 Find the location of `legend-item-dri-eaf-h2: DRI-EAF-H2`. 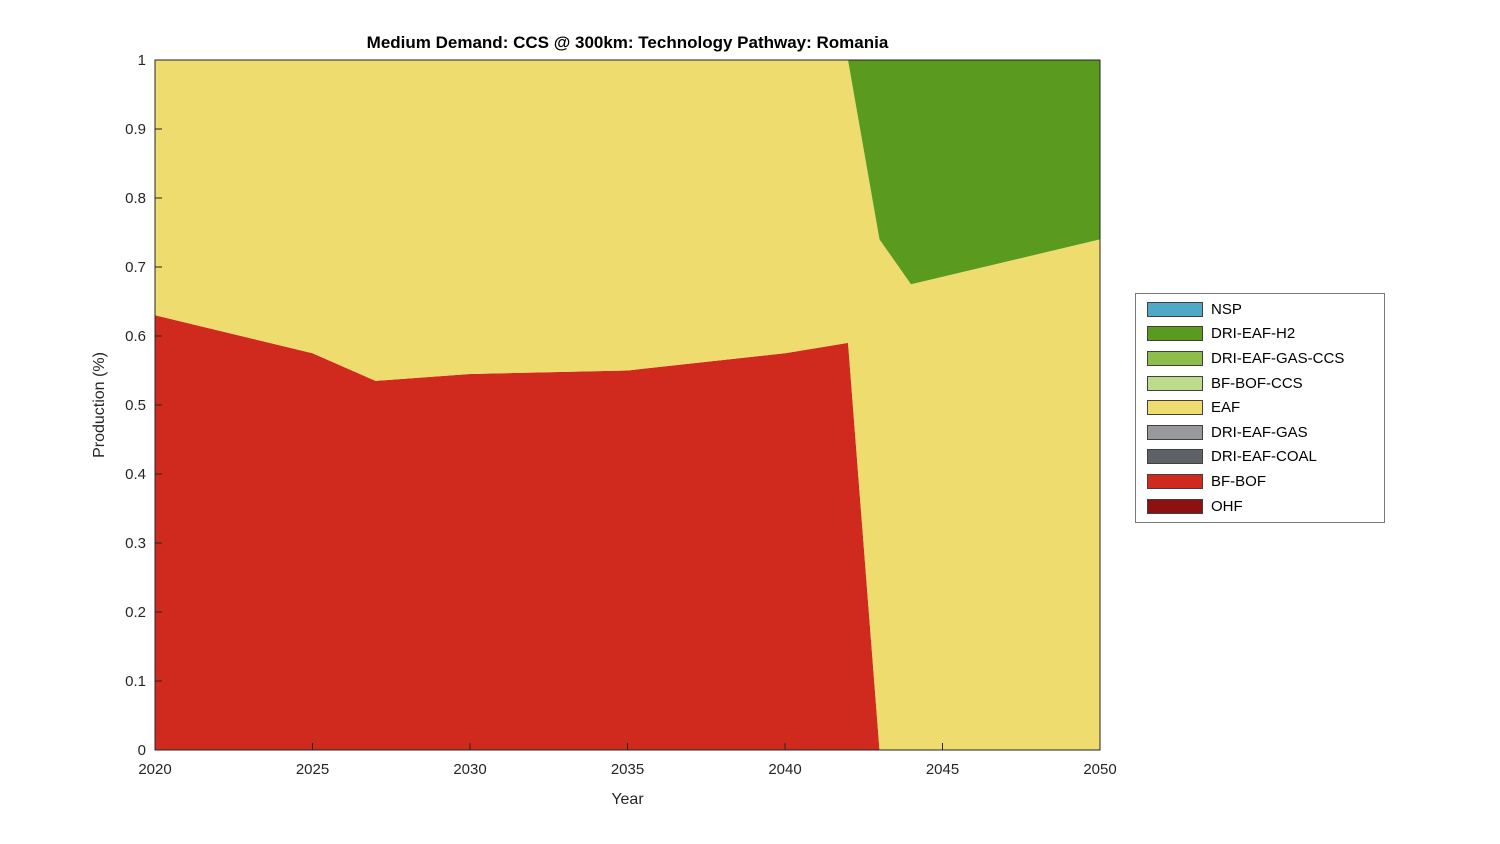

legend-item-dri-eaf-h2: DRI-EAF-H2 is located at coordinates (1265, 334).